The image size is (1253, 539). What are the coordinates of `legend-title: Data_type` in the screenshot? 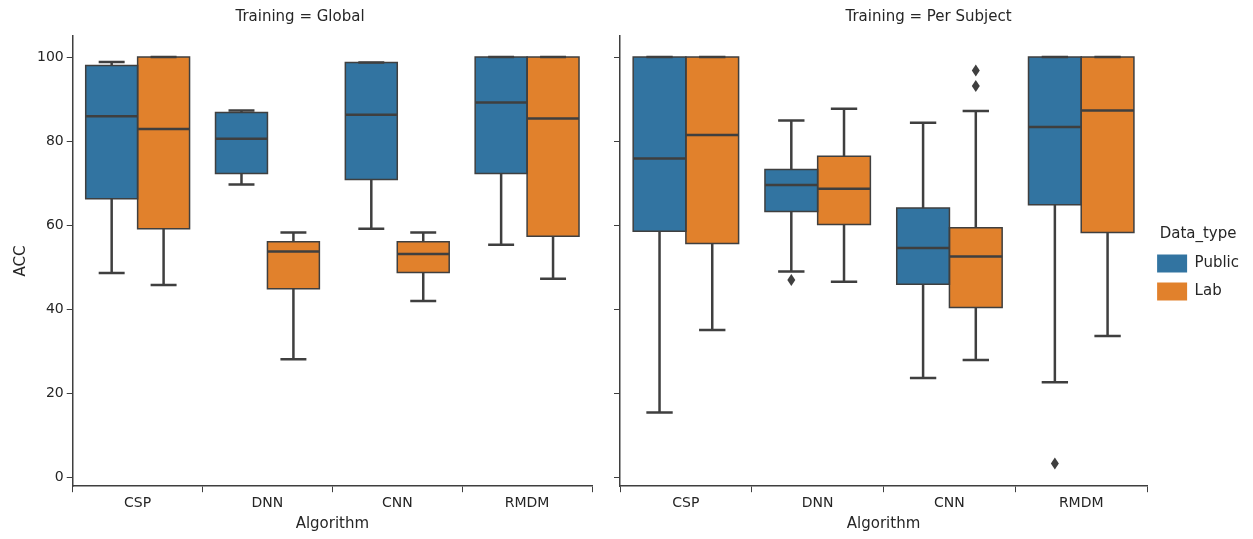 It's located at (1198, 233).